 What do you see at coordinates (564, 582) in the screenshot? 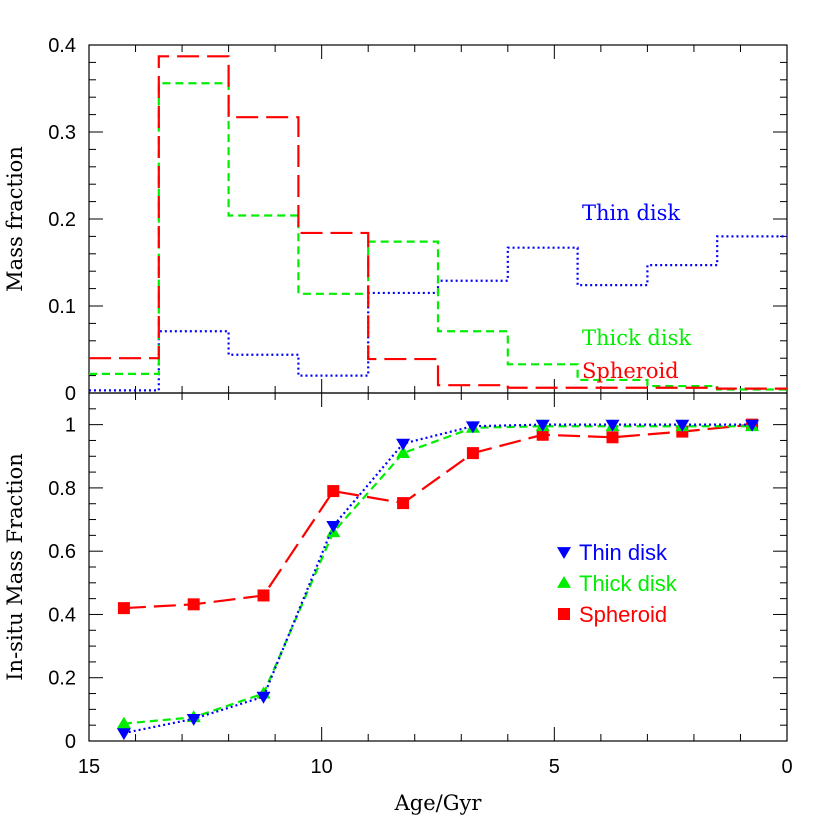
I see `legend-marker-thick-disk` at bounding box center [564, 582].